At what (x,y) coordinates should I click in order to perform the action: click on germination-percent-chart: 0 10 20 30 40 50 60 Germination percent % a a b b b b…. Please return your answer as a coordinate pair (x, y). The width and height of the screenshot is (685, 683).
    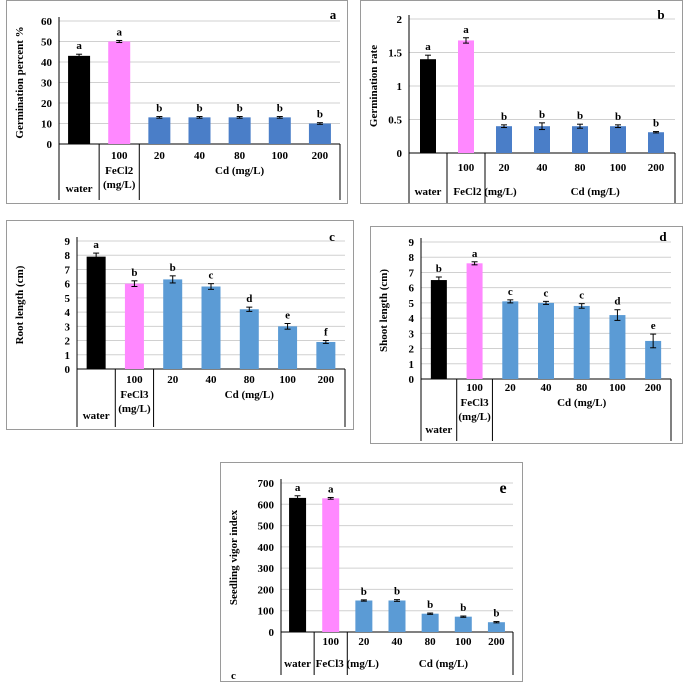
    Looking at the image, I should click on (177, 103).